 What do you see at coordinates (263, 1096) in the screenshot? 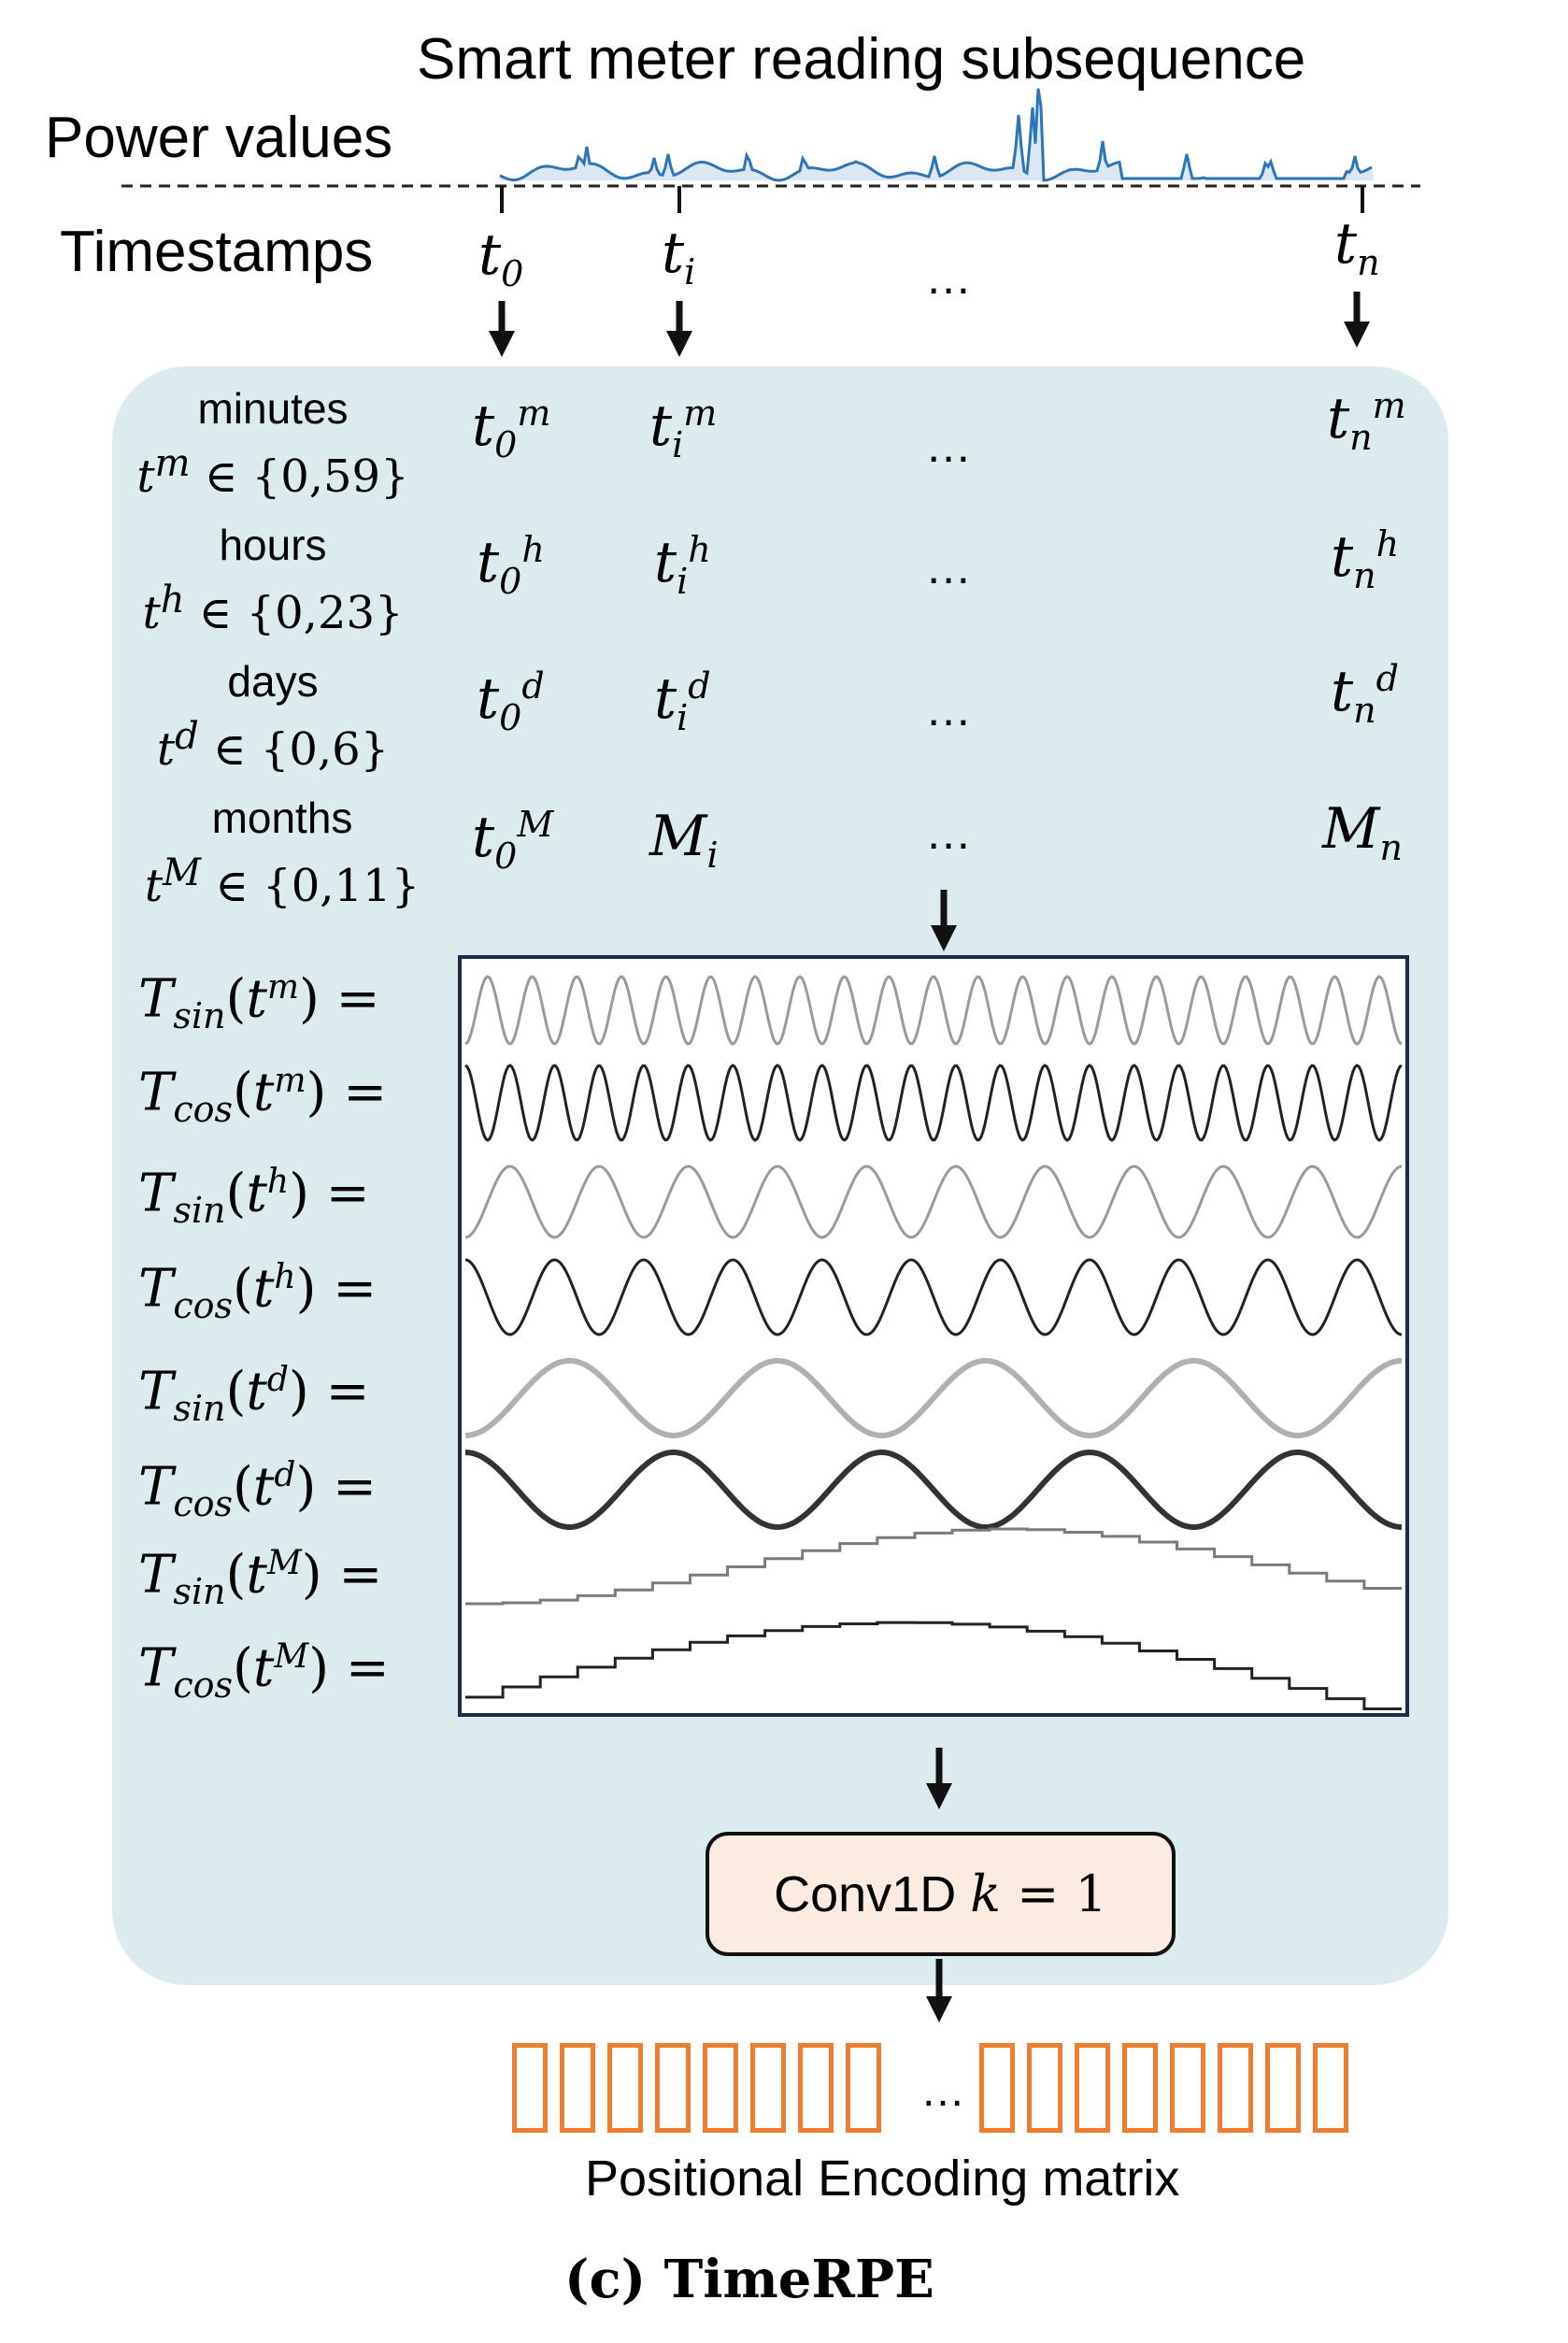
I see `equation-cos-minutes: Tcos(tm) =` at bounding box center [263, 1096].